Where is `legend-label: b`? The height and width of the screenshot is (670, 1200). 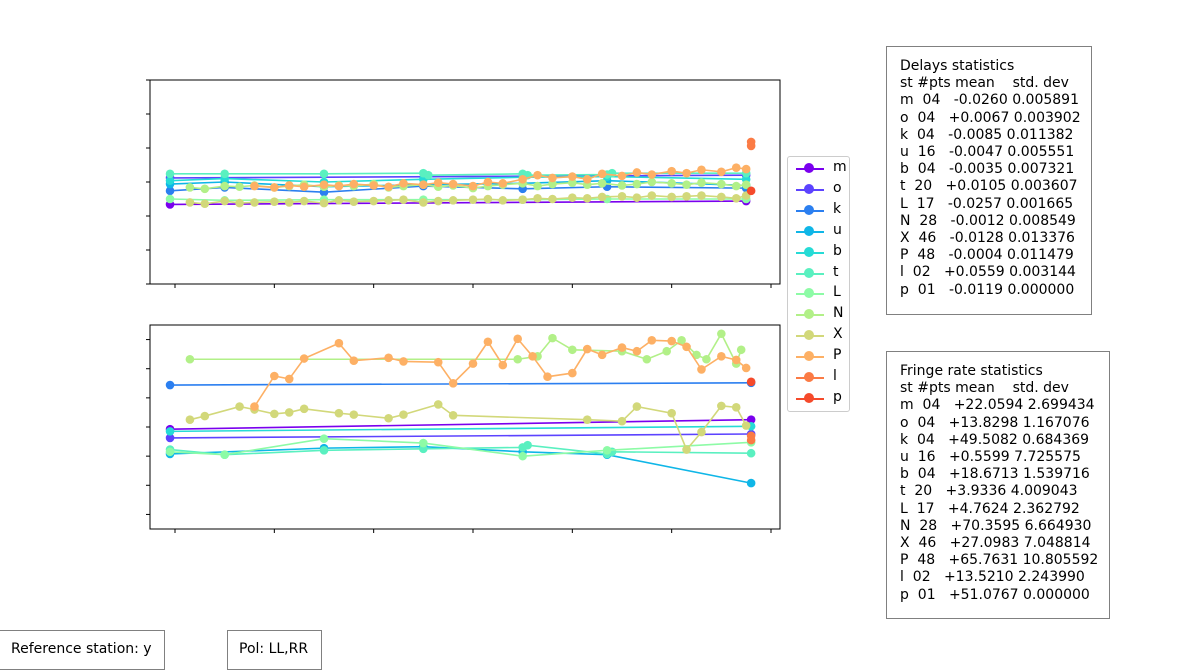
legend-label: b is located at coordinates (837, 250).